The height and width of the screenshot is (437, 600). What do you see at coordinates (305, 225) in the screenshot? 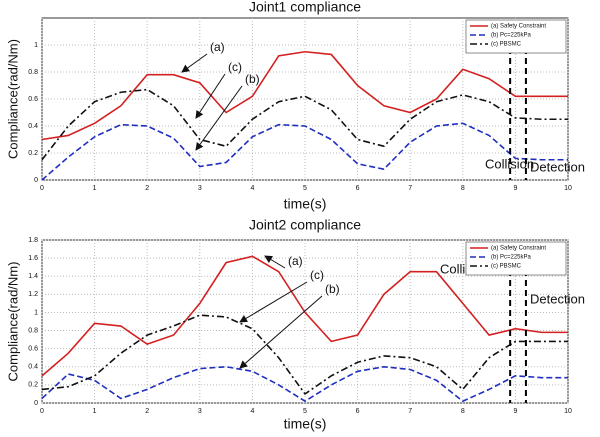
I see `chart-title: Joint2 compliance` at bounding box center [305, 225].